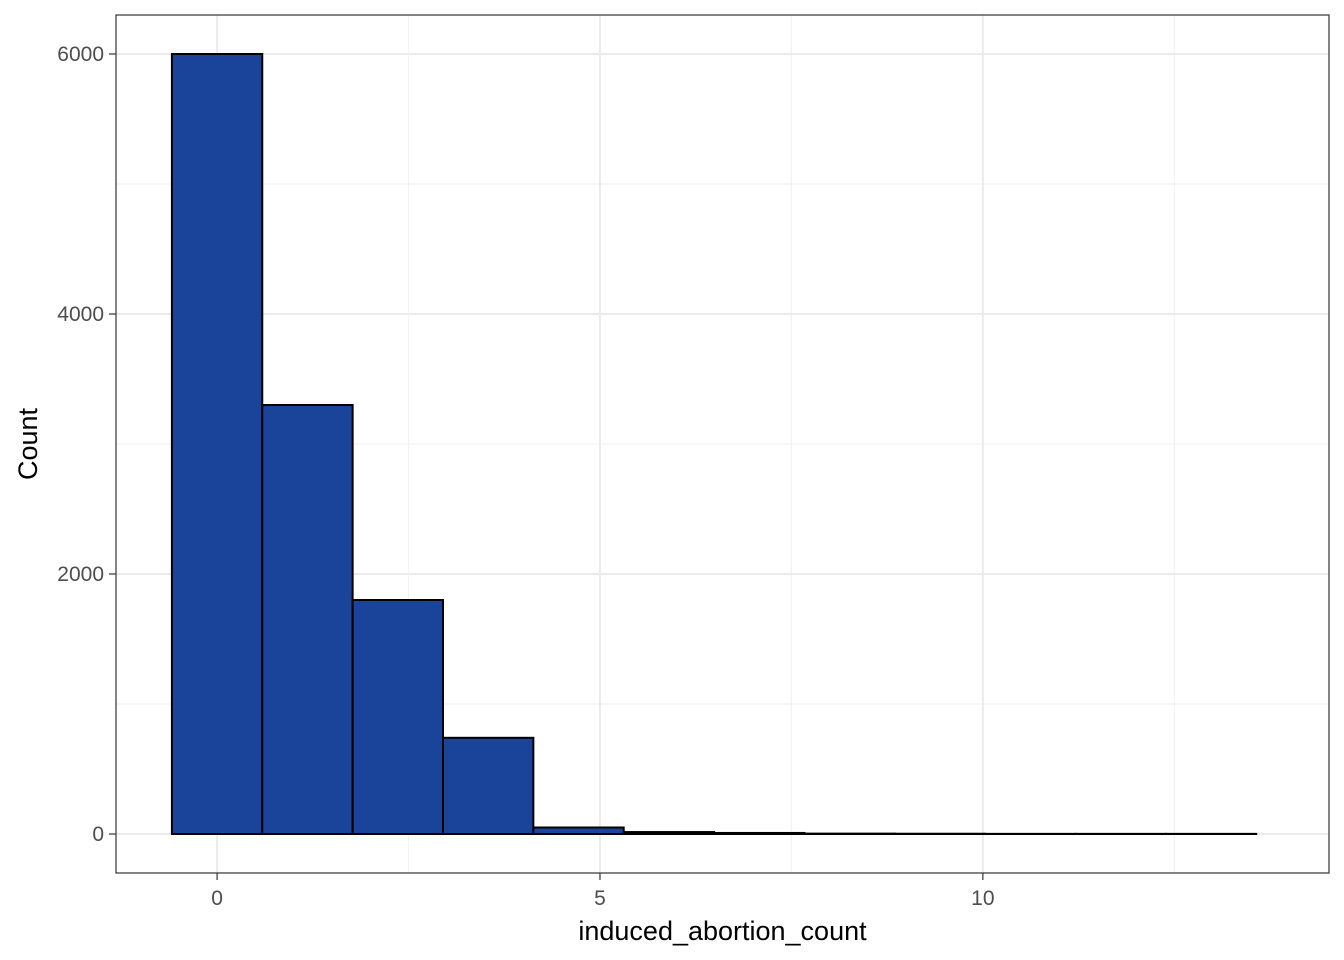 This screenshot has height=960, width=1344. What do you see at coordinates (98, 834) in the screenshot?
I see `y-tick-label: 0` at bounding box center [98, 834].